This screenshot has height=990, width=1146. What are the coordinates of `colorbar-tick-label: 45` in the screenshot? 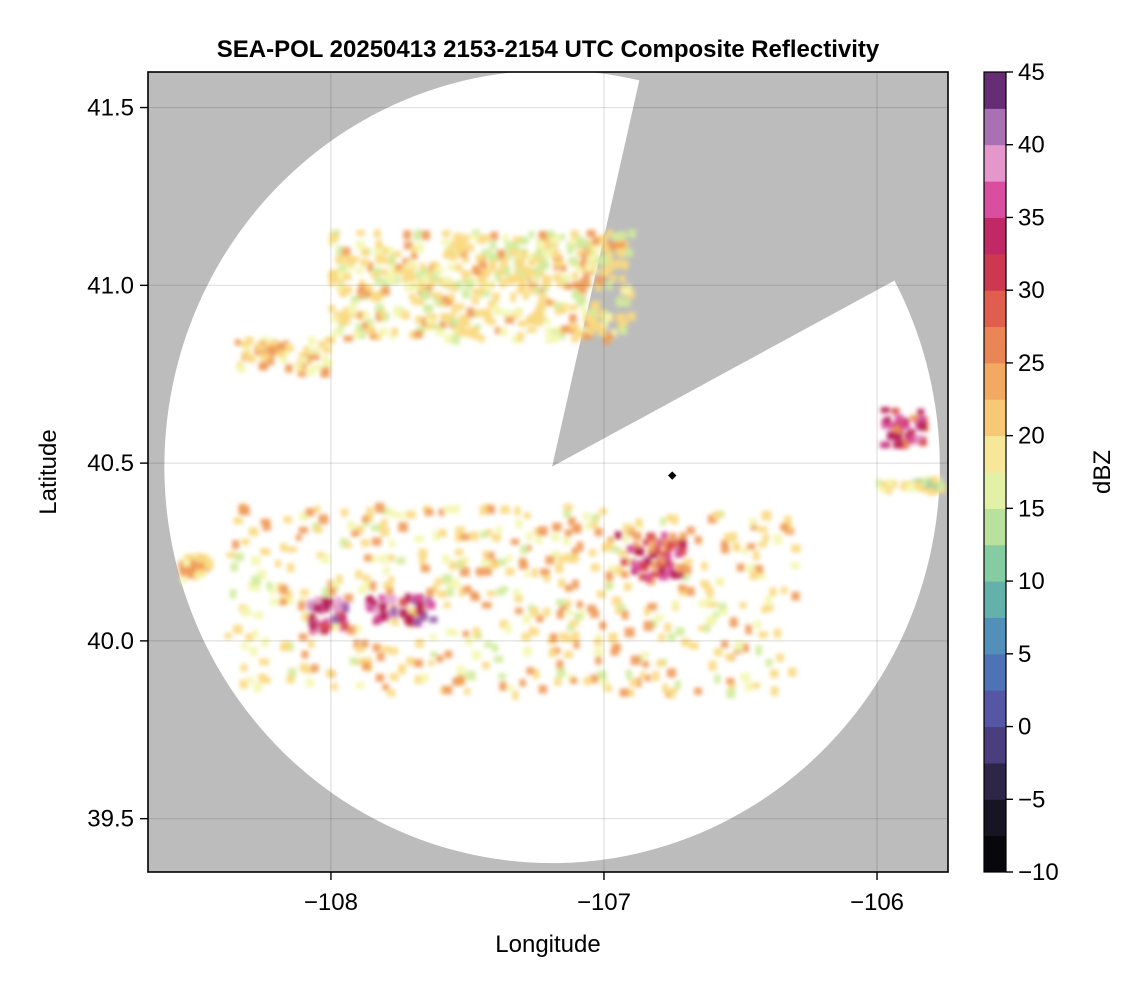 It's located at (1031, 72).